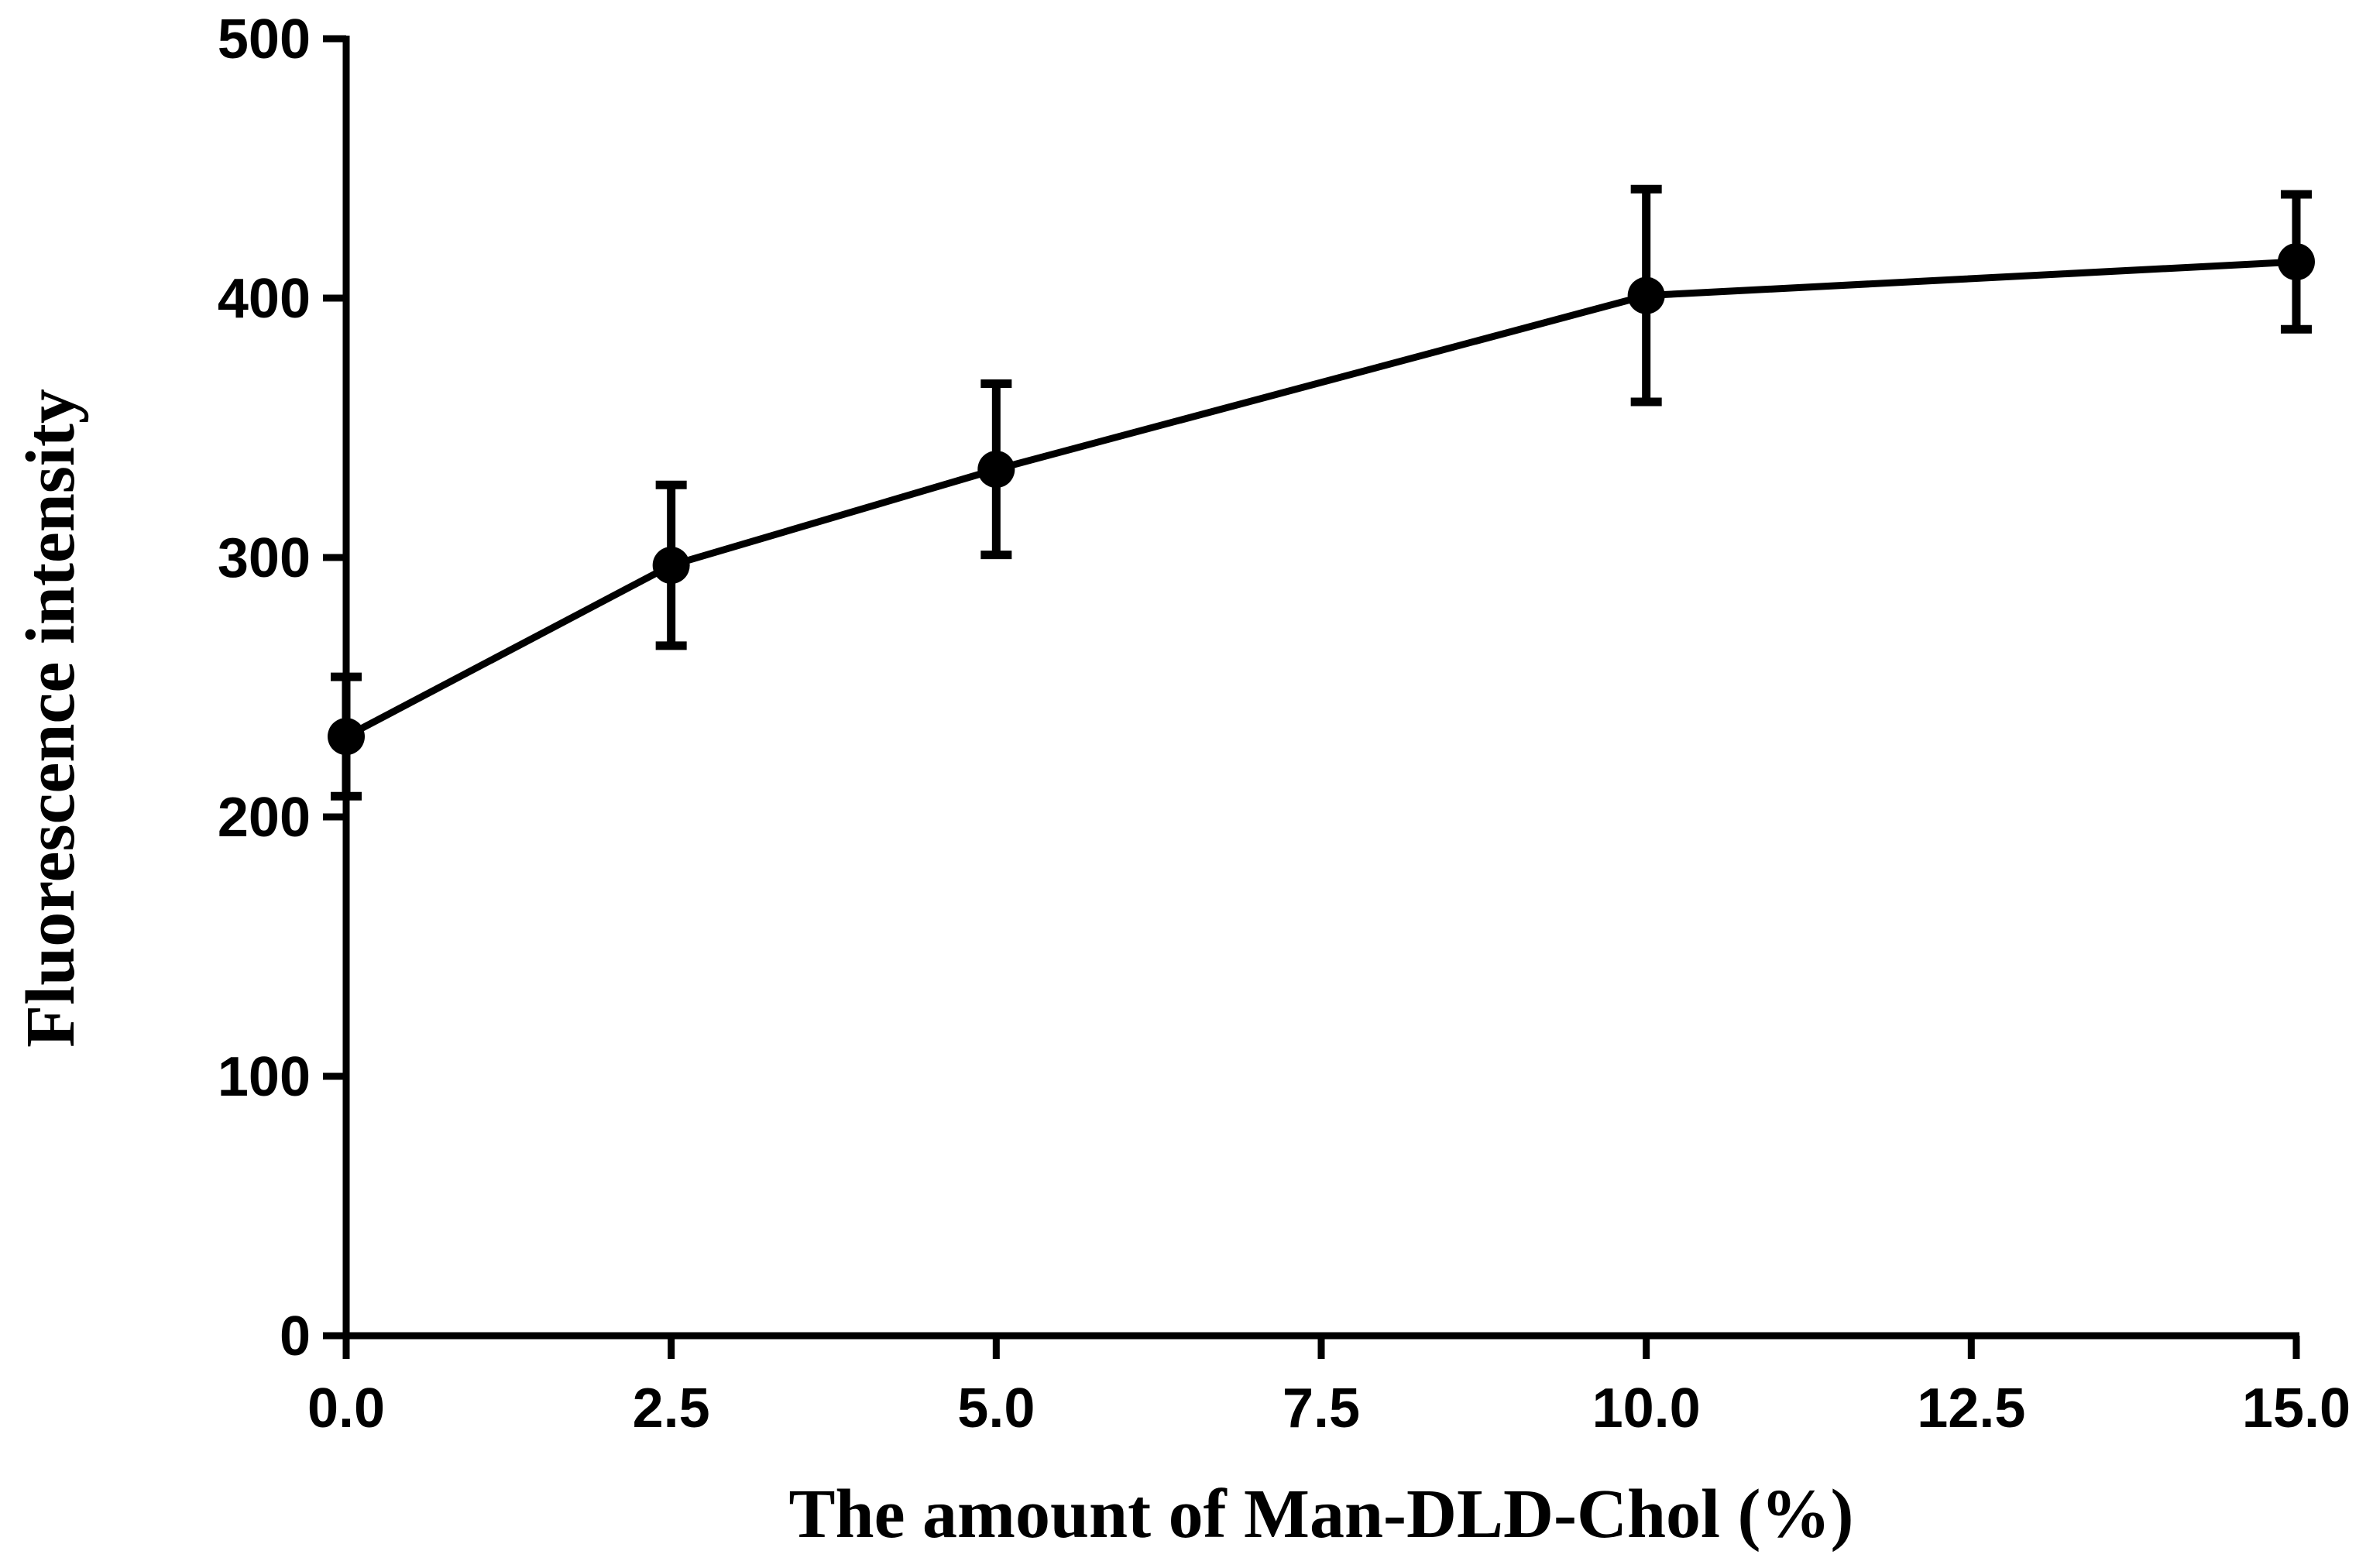 The height and width of the screenshot is (1568, 2366). What do you see at coordinates (996, 1408) in the screenshot?
I see `x-tick-label: 5.0` at bounding box center [996, 1408].